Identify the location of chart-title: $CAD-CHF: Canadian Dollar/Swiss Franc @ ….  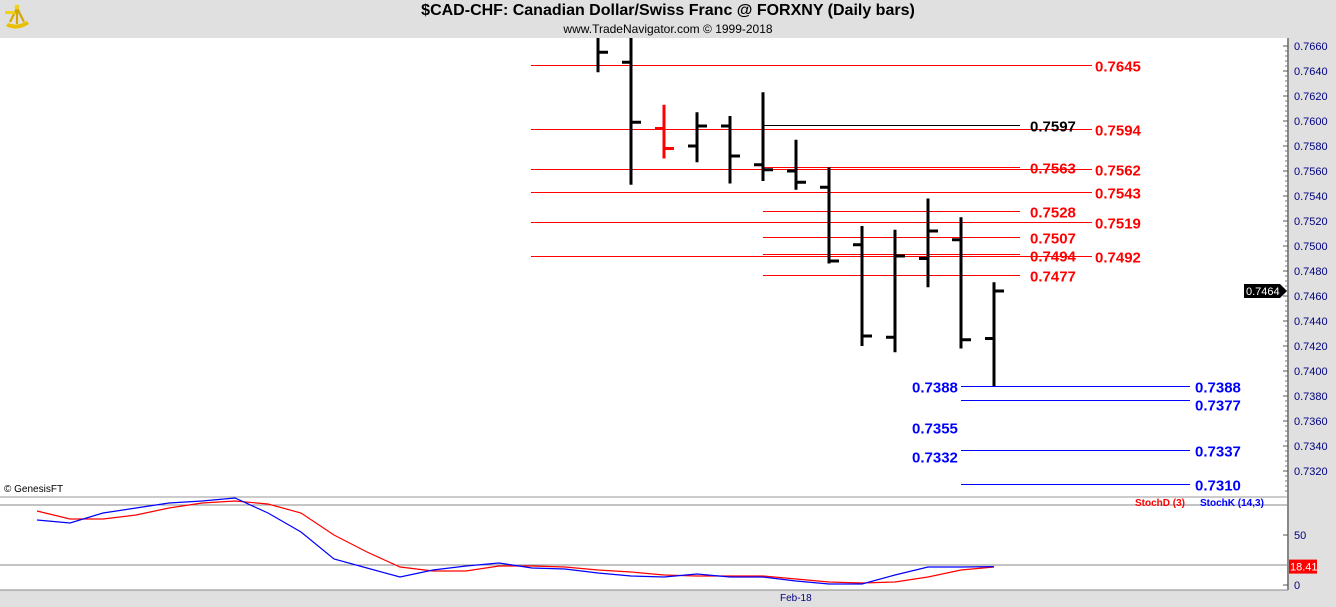
(668, 10).